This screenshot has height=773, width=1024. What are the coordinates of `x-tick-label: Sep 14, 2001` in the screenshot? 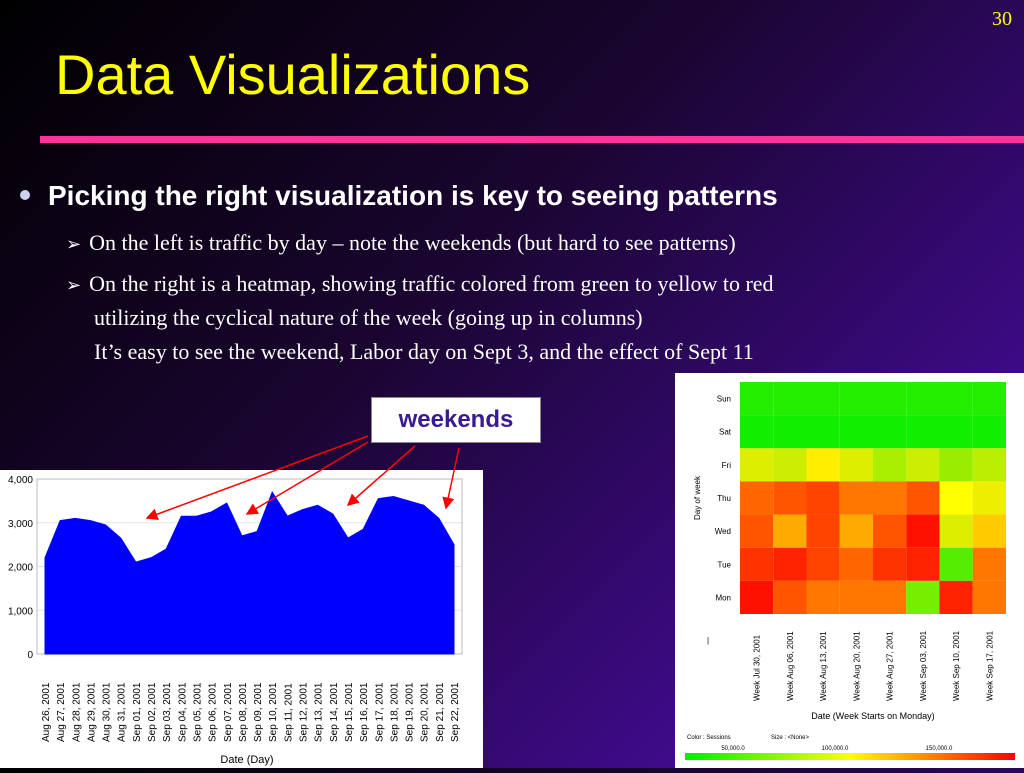 It's located at (334, 712).